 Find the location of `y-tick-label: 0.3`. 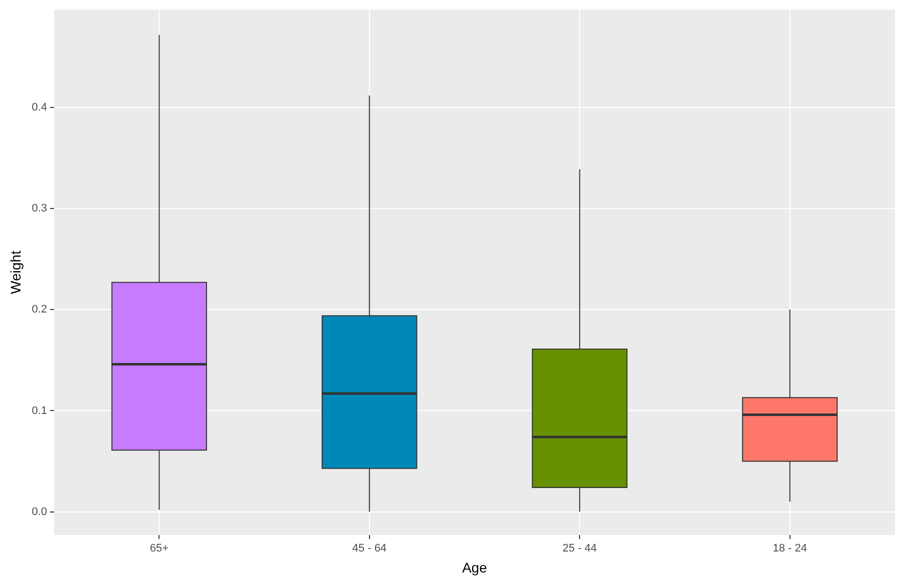

y-tick-label: 0.3 is located at coordinates (40, 208).